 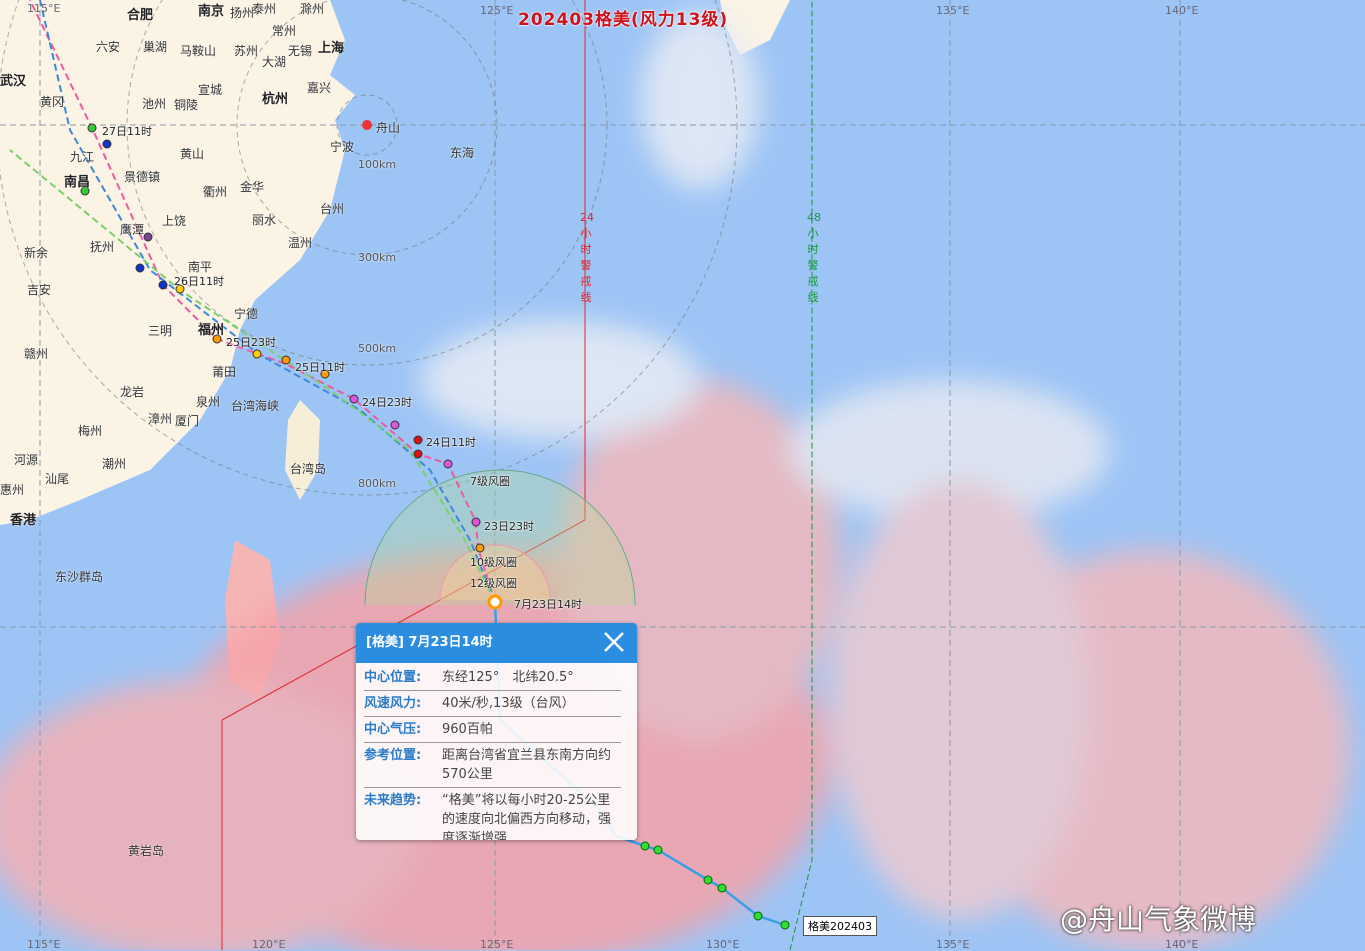 What do you see at coordinates (387, 402) in the screenshot?
I see `forecast-label: 24日23时` at bounding box center [387, 402].